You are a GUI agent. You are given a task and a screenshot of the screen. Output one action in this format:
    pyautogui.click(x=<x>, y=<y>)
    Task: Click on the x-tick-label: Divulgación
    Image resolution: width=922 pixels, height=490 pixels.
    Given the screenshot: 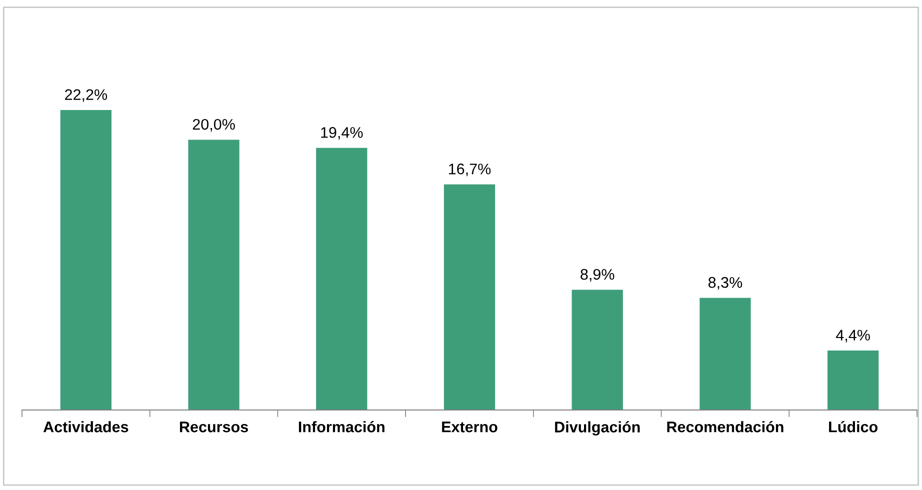 What is the action you would take?
    pyautogui.click(x=597, y=428)
    